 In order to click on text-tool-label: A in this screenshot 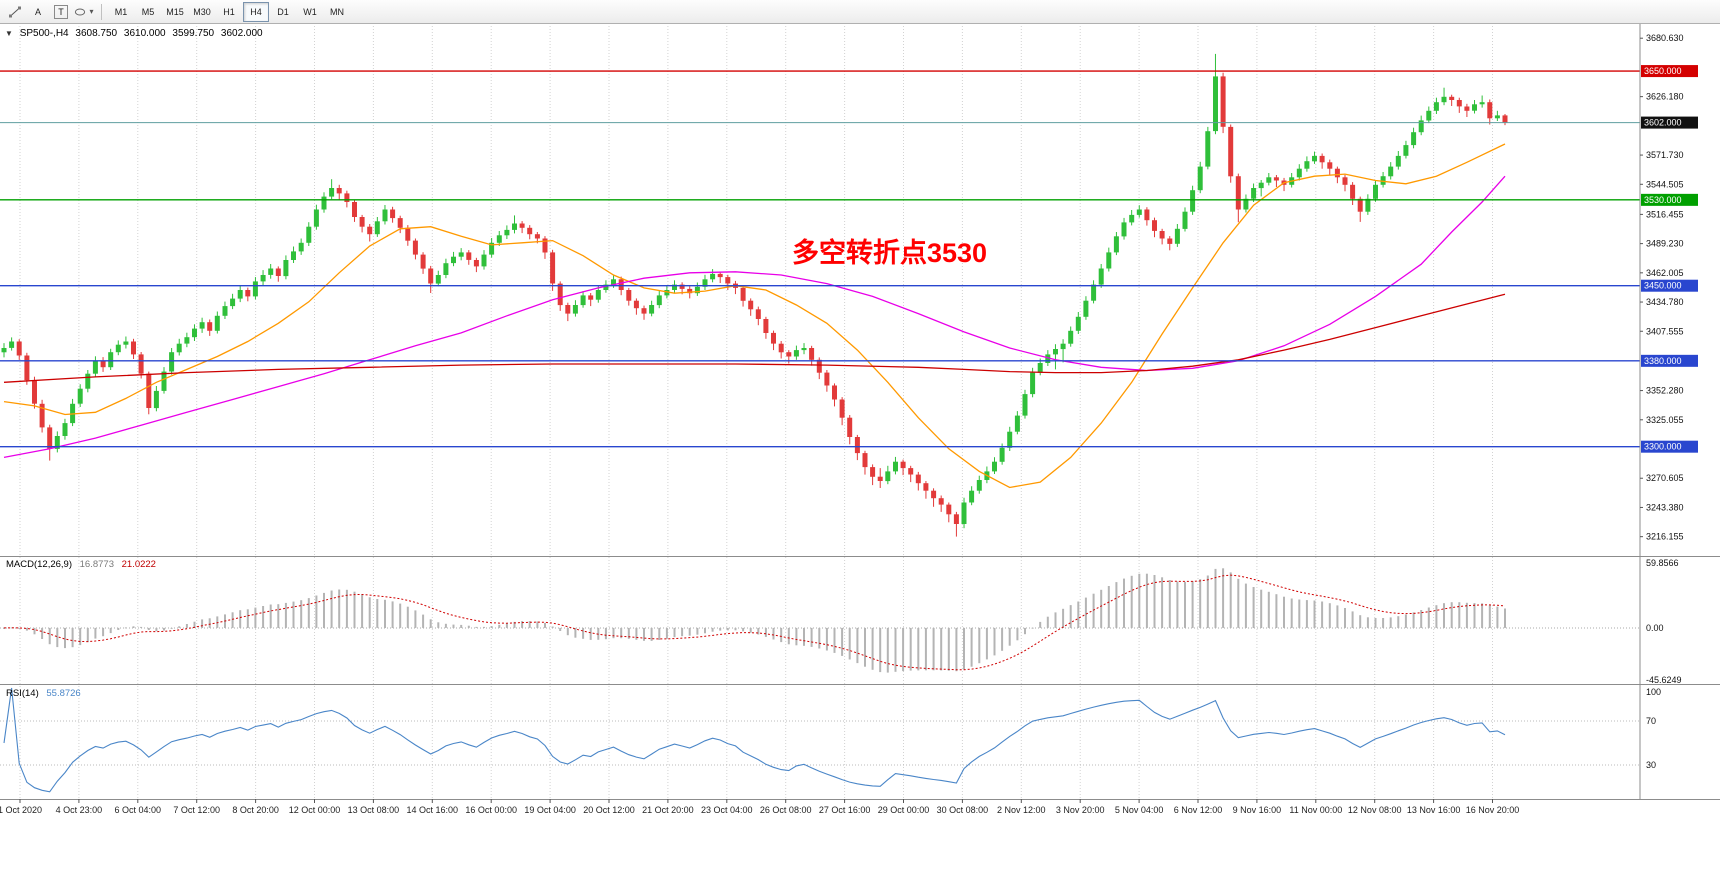, I will do `click(37, 11)`.